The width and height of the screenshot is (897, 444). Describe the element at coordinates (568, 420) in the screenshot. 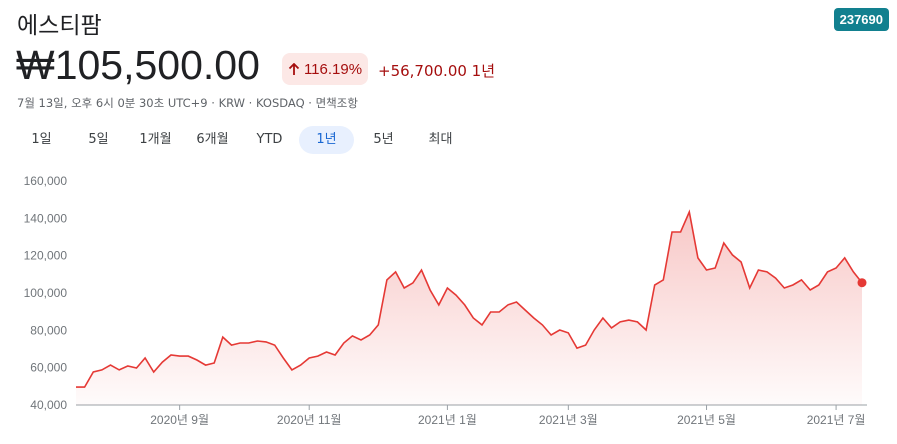

I see `x-tick-label: 2021년 3월` at that location.